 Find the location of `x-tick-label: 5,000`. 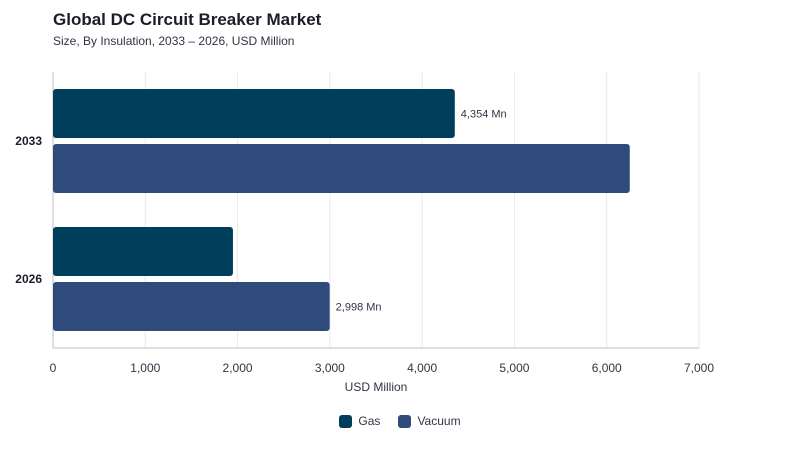

x-tick-label: 5,000 is located at coordinates (514, 368).